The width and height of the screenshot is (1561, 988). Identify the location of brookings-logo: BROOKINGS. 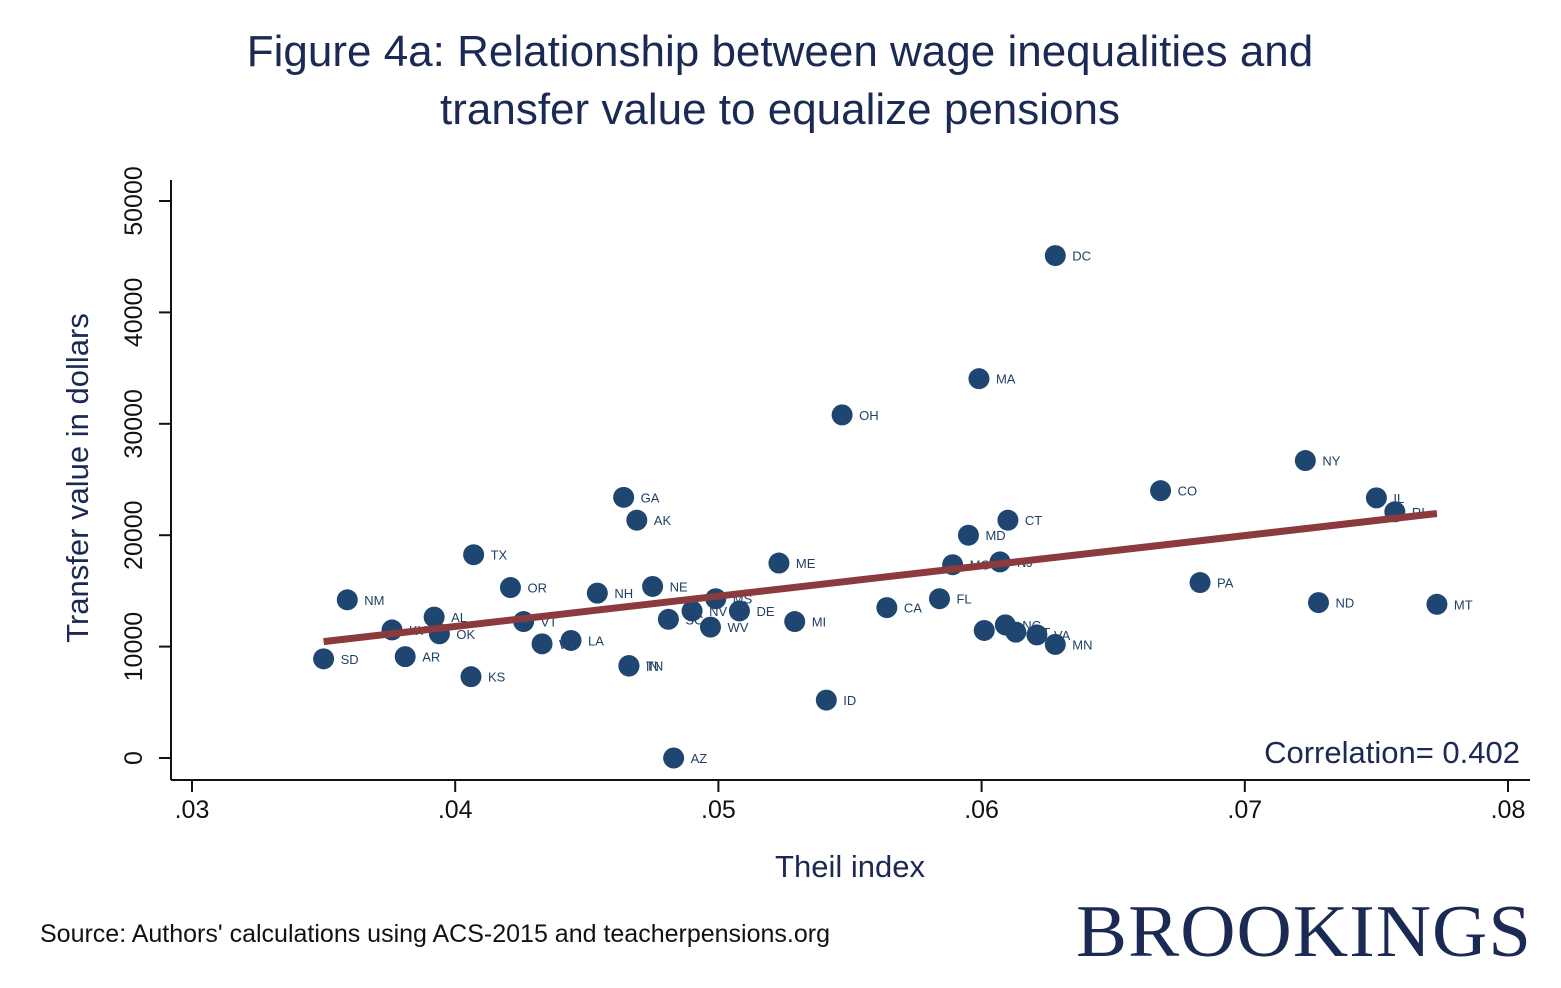
(1304, 932).